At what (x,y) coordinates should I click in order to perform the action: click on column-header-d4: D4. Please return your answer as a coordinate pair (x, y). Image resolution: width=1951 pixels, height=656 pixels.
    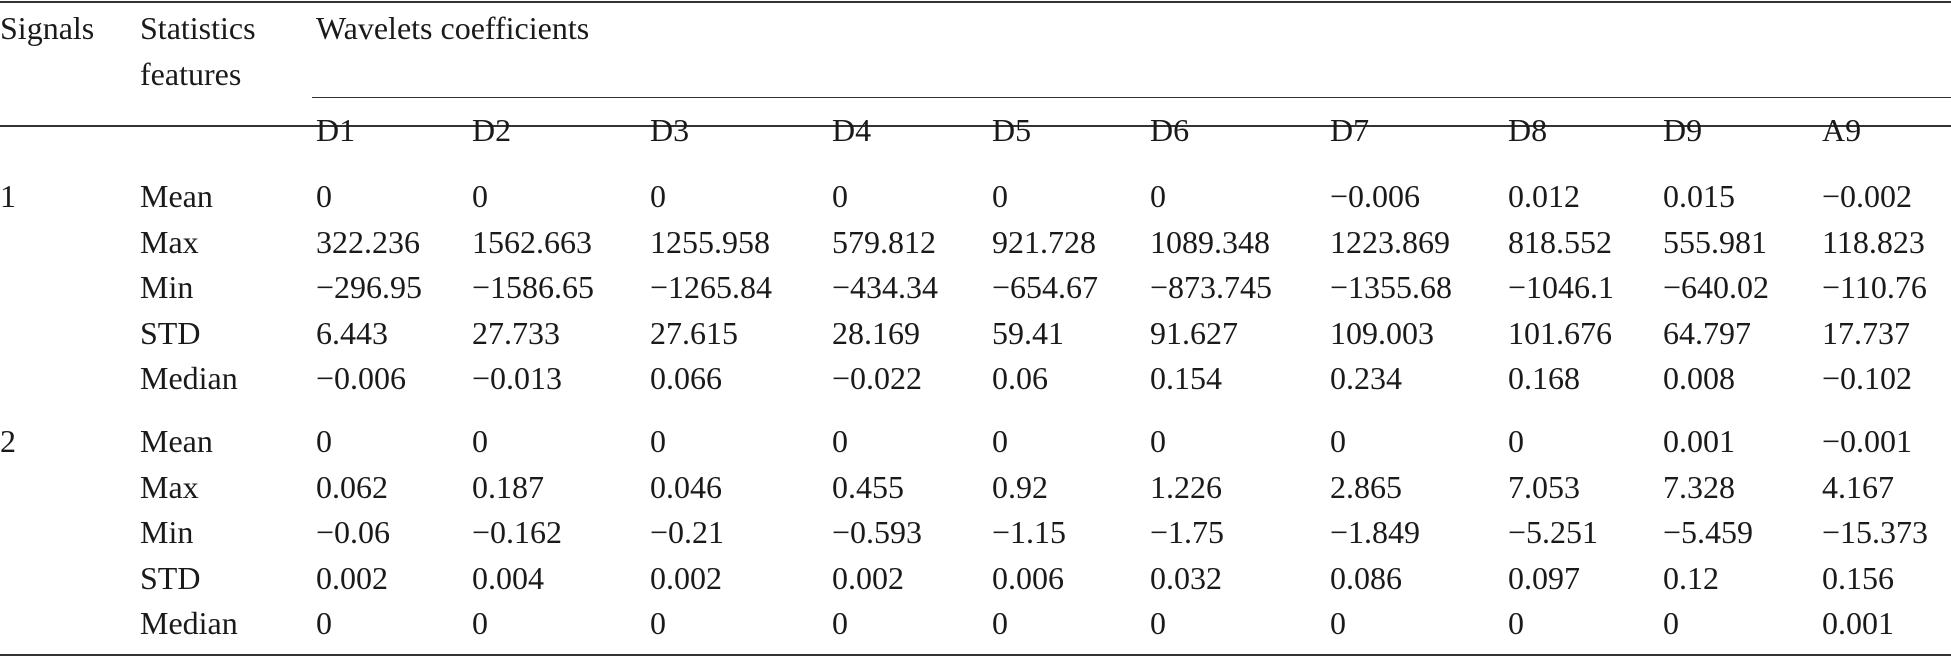
    Looking at the image, I should click on (852, 130).